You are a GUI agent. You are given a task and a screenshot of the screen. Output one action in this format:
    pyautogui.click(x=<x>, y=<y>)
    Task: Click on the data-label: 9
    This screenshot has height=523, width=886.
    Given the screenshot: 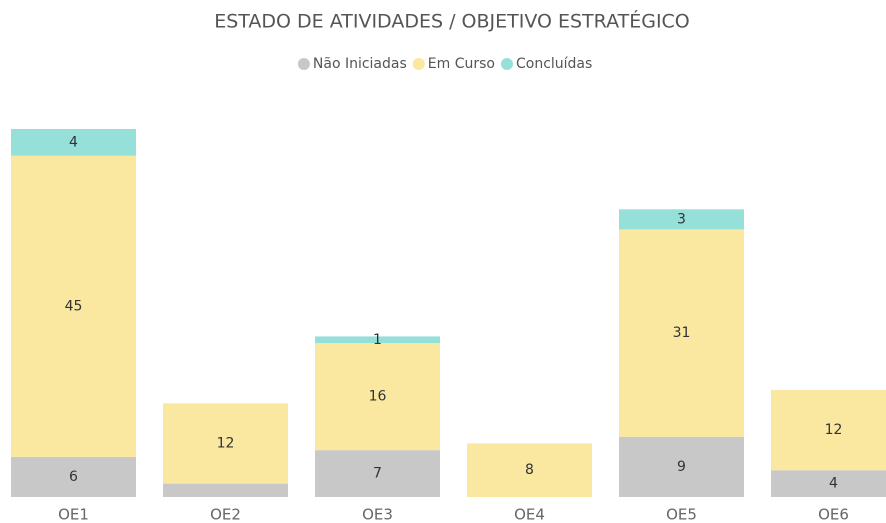 What is the action you would take?
    pyautogui.click(x=681, y=467)
    